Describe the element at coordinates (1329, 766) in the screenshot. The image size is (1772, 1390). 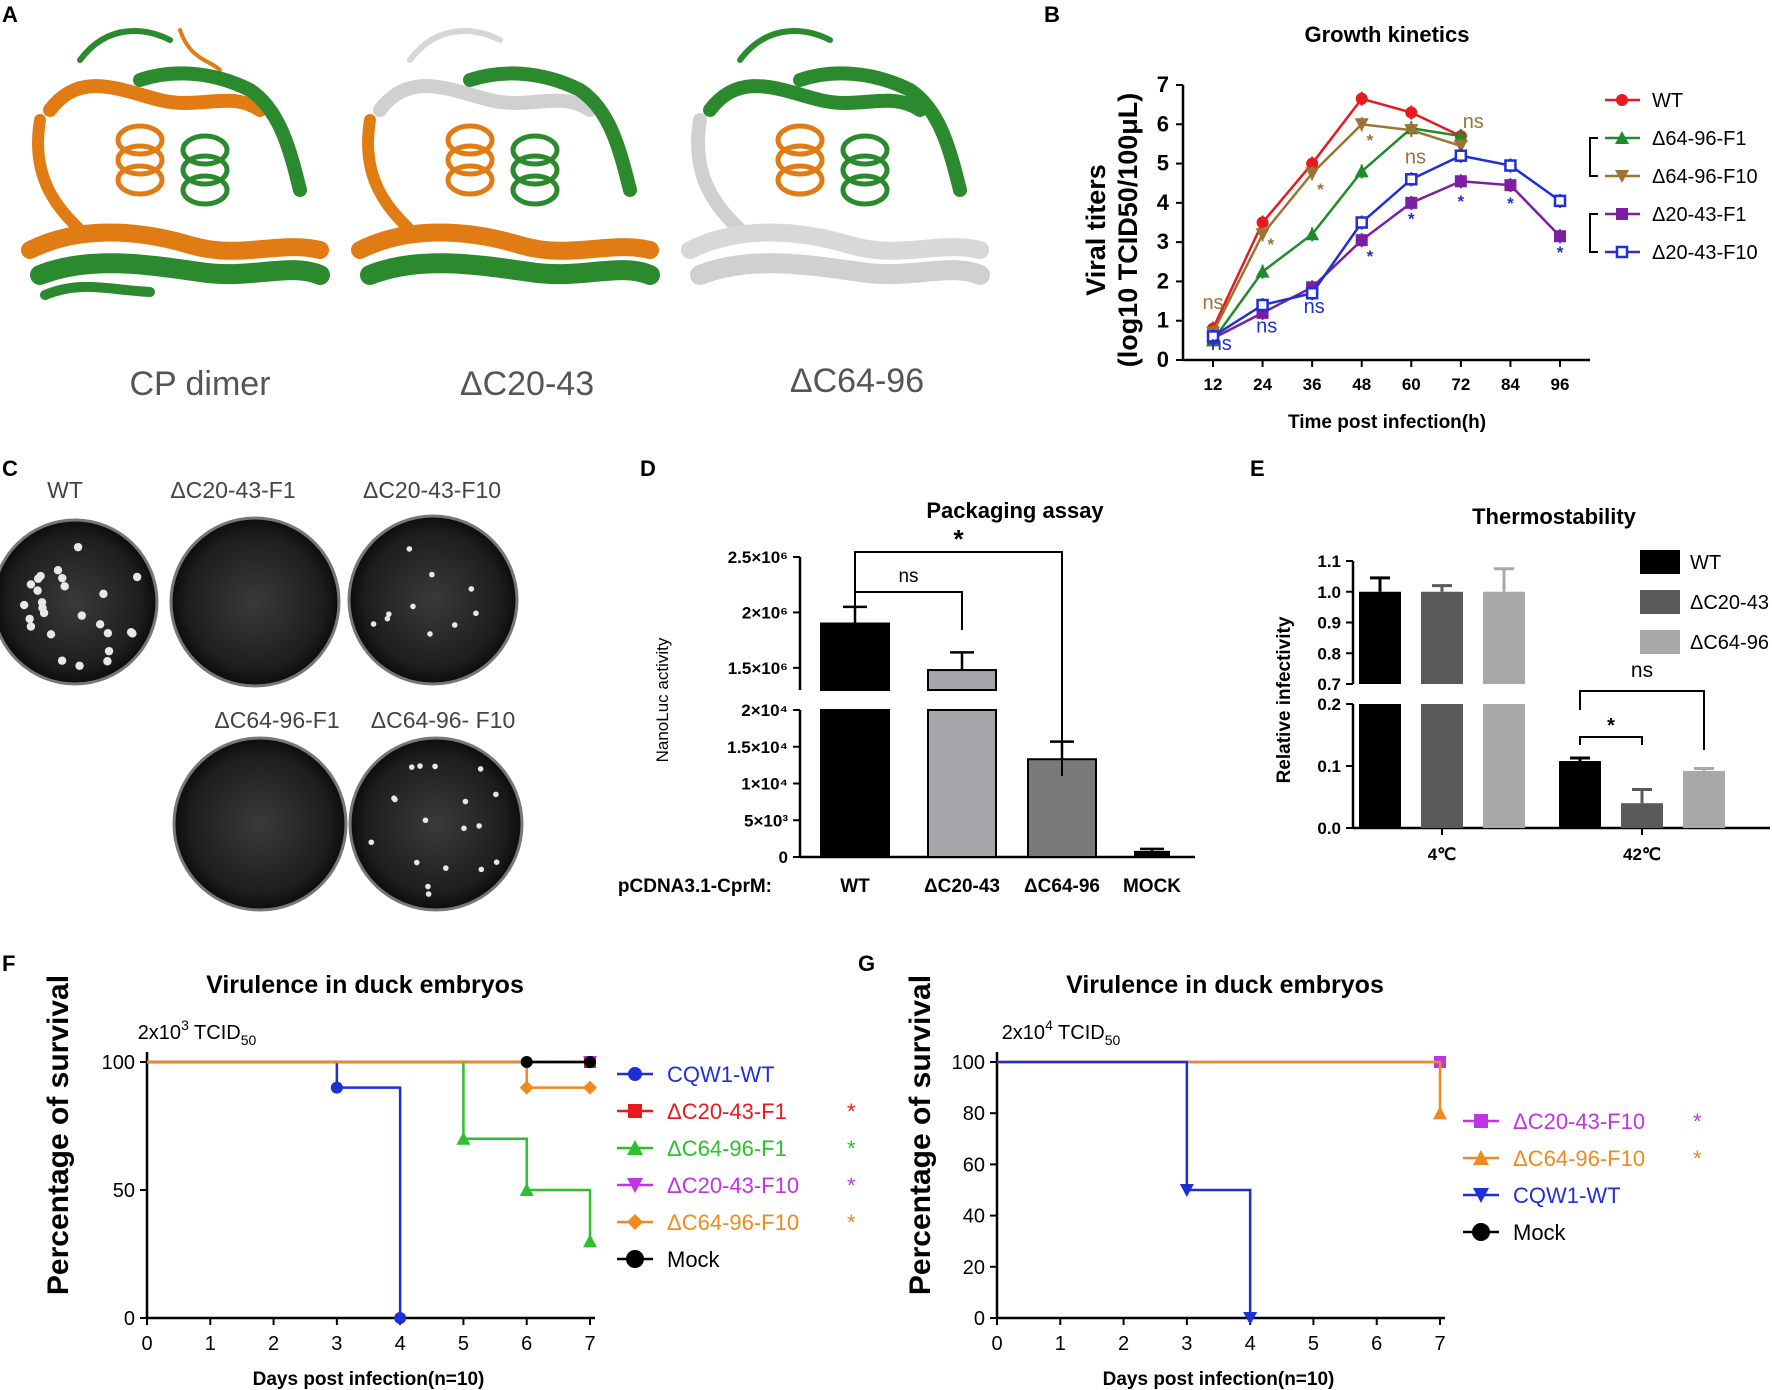
I see `y-tick-label: 0.1` at that location.